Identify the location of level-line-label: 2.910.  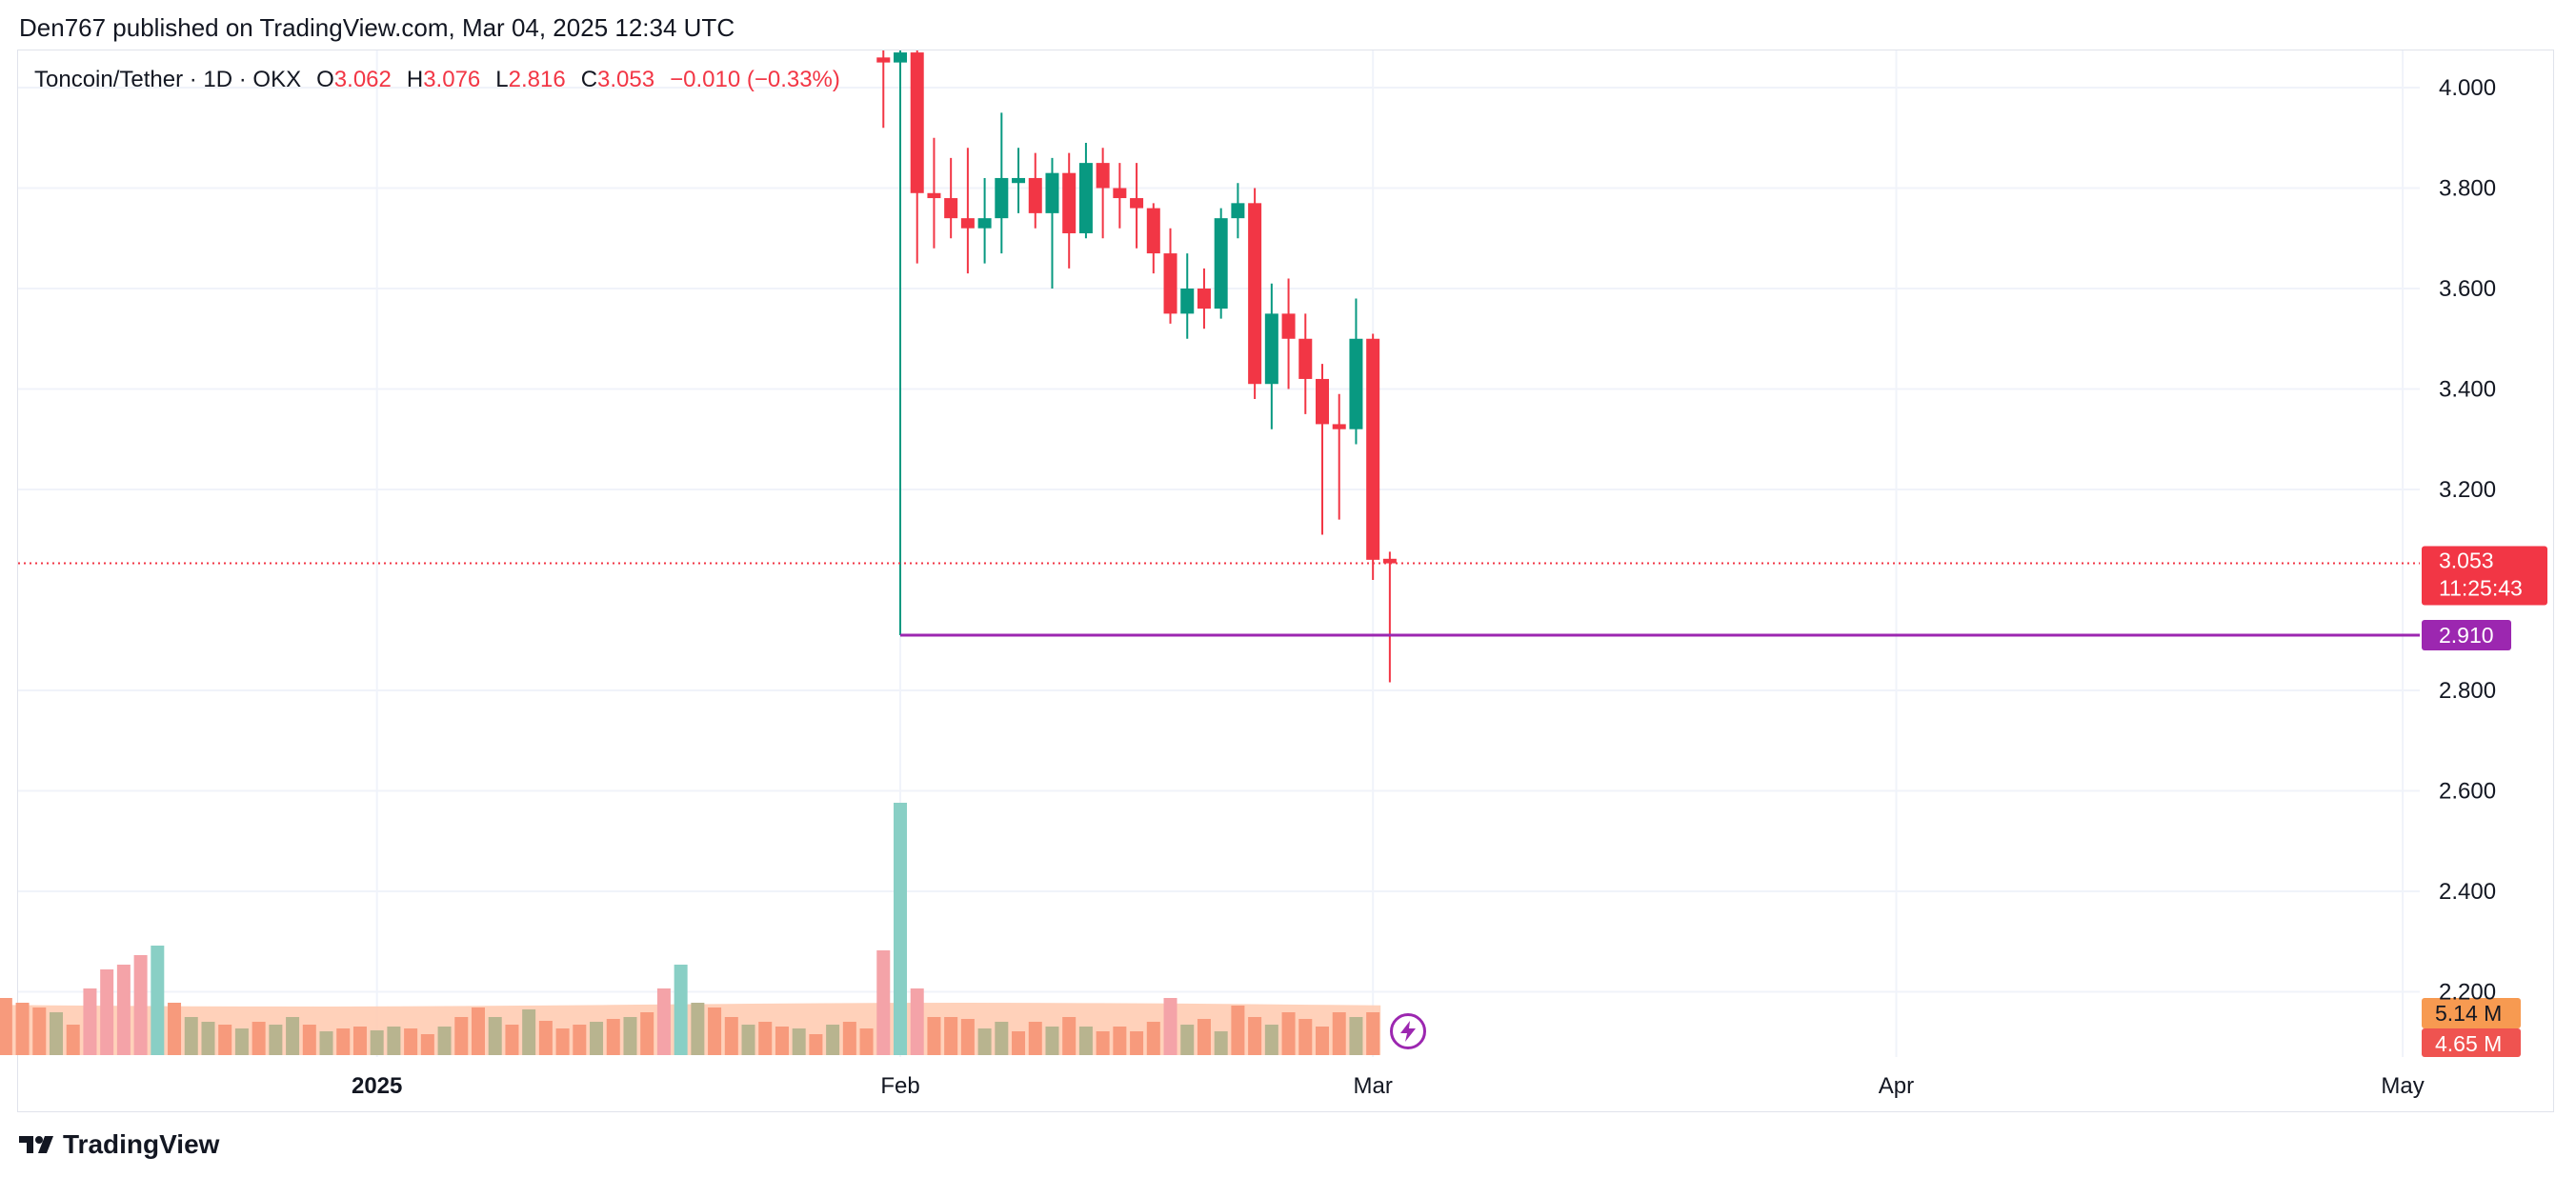
(2467, 635).